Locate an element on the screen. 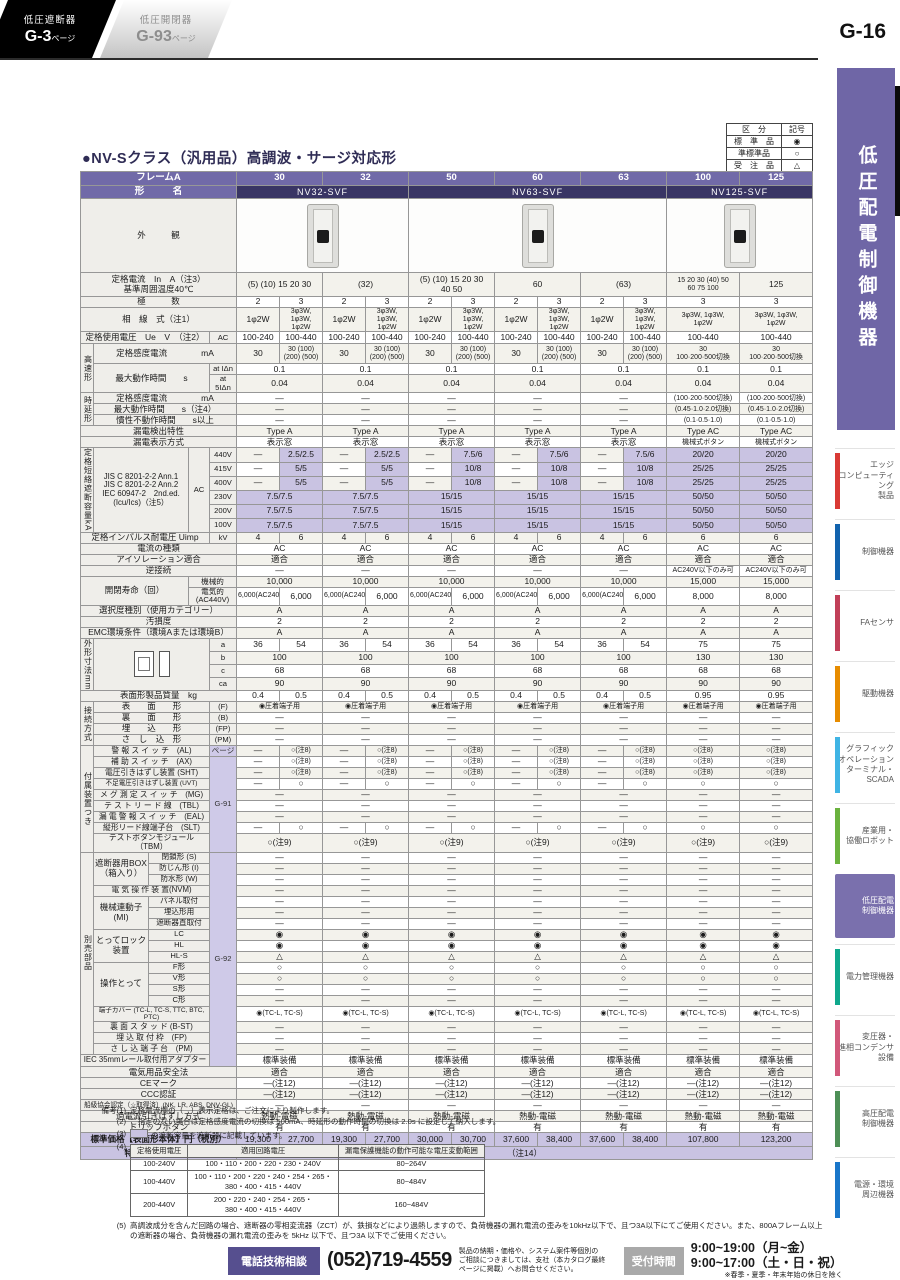 This screenshot has height=1280, width=900. note-table-header: 漏電保護機能の動作可能な電圧変動範囲 is located at coordinates (411, 1150).